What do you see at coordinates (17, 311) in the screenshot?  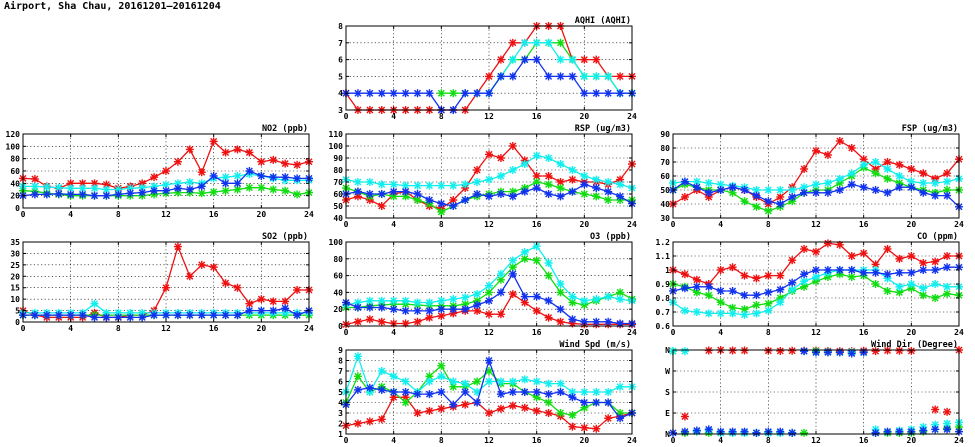 I see `y-tick-label: 5` at bounding box center [17, 311].